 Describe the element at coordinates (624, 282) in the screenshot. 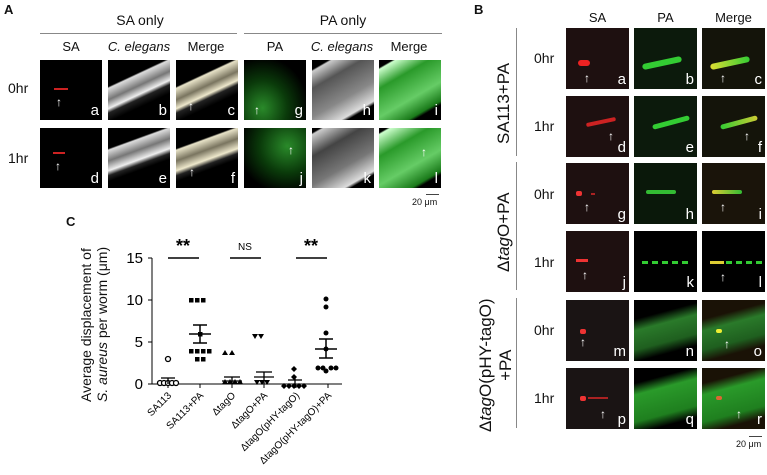

I see `image-letter: j` at that location.